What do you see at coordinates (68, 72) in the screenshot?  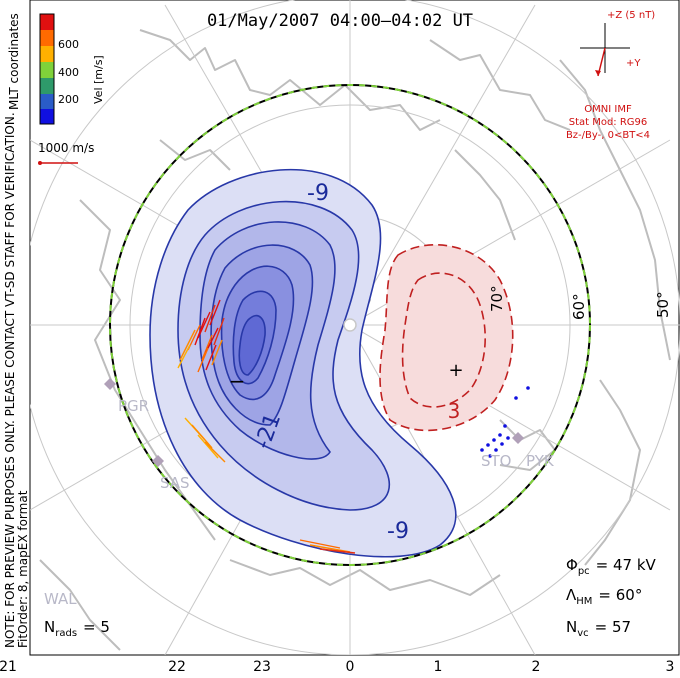 I see `colorbar-tick-400: 400` at bounding box center [68, 72].